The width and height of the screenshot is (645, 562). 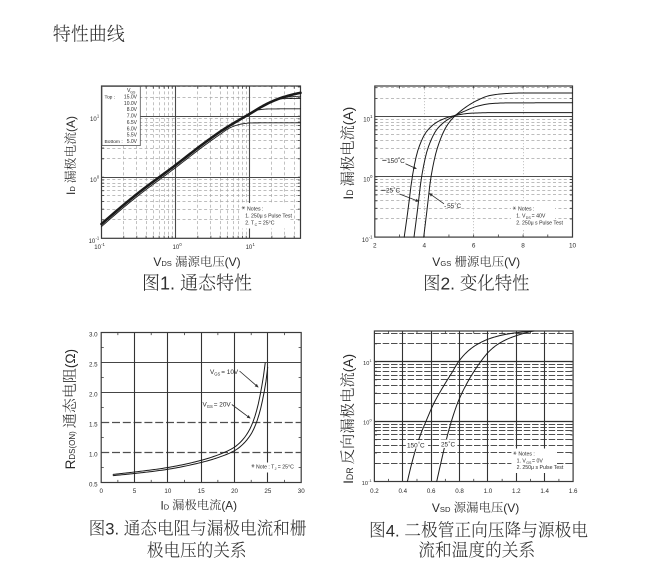 What do you see at coordinates (230, 372) in the screenshot?
I see `svg-text: = 10V` at bounding box center [230, 372].